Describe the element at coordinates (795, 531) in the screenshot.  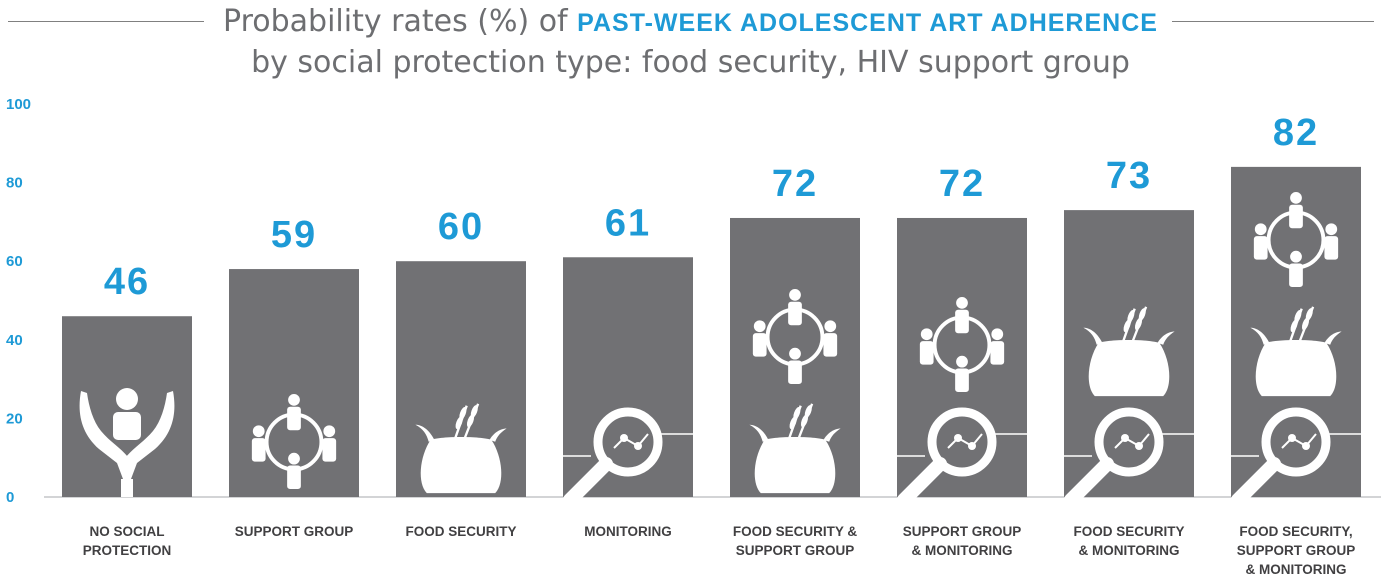
I see `category-label-line: FOOD SECURITY &` at that location.